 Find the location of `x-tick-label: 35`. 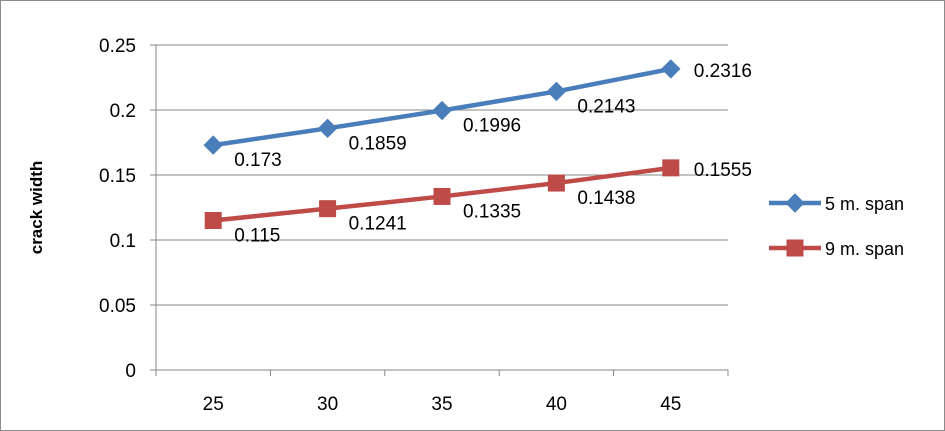

x-tick-label: 35 is located at coordinates (441, 404).